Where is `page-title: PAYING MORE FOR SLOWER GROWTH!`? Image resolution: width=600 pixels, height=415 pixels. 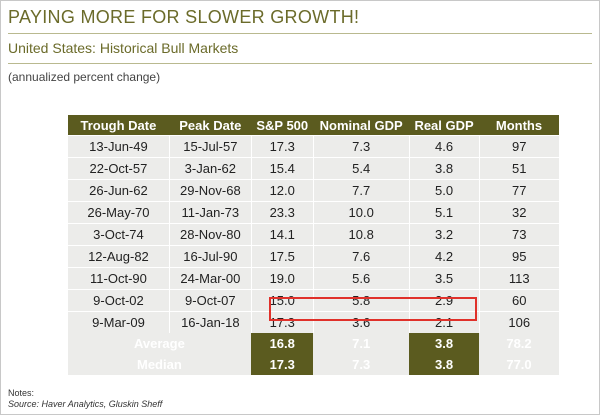
page-title: PAYING MORE FOR SLOWER GROWTH! is located at coordinates (184, 17).